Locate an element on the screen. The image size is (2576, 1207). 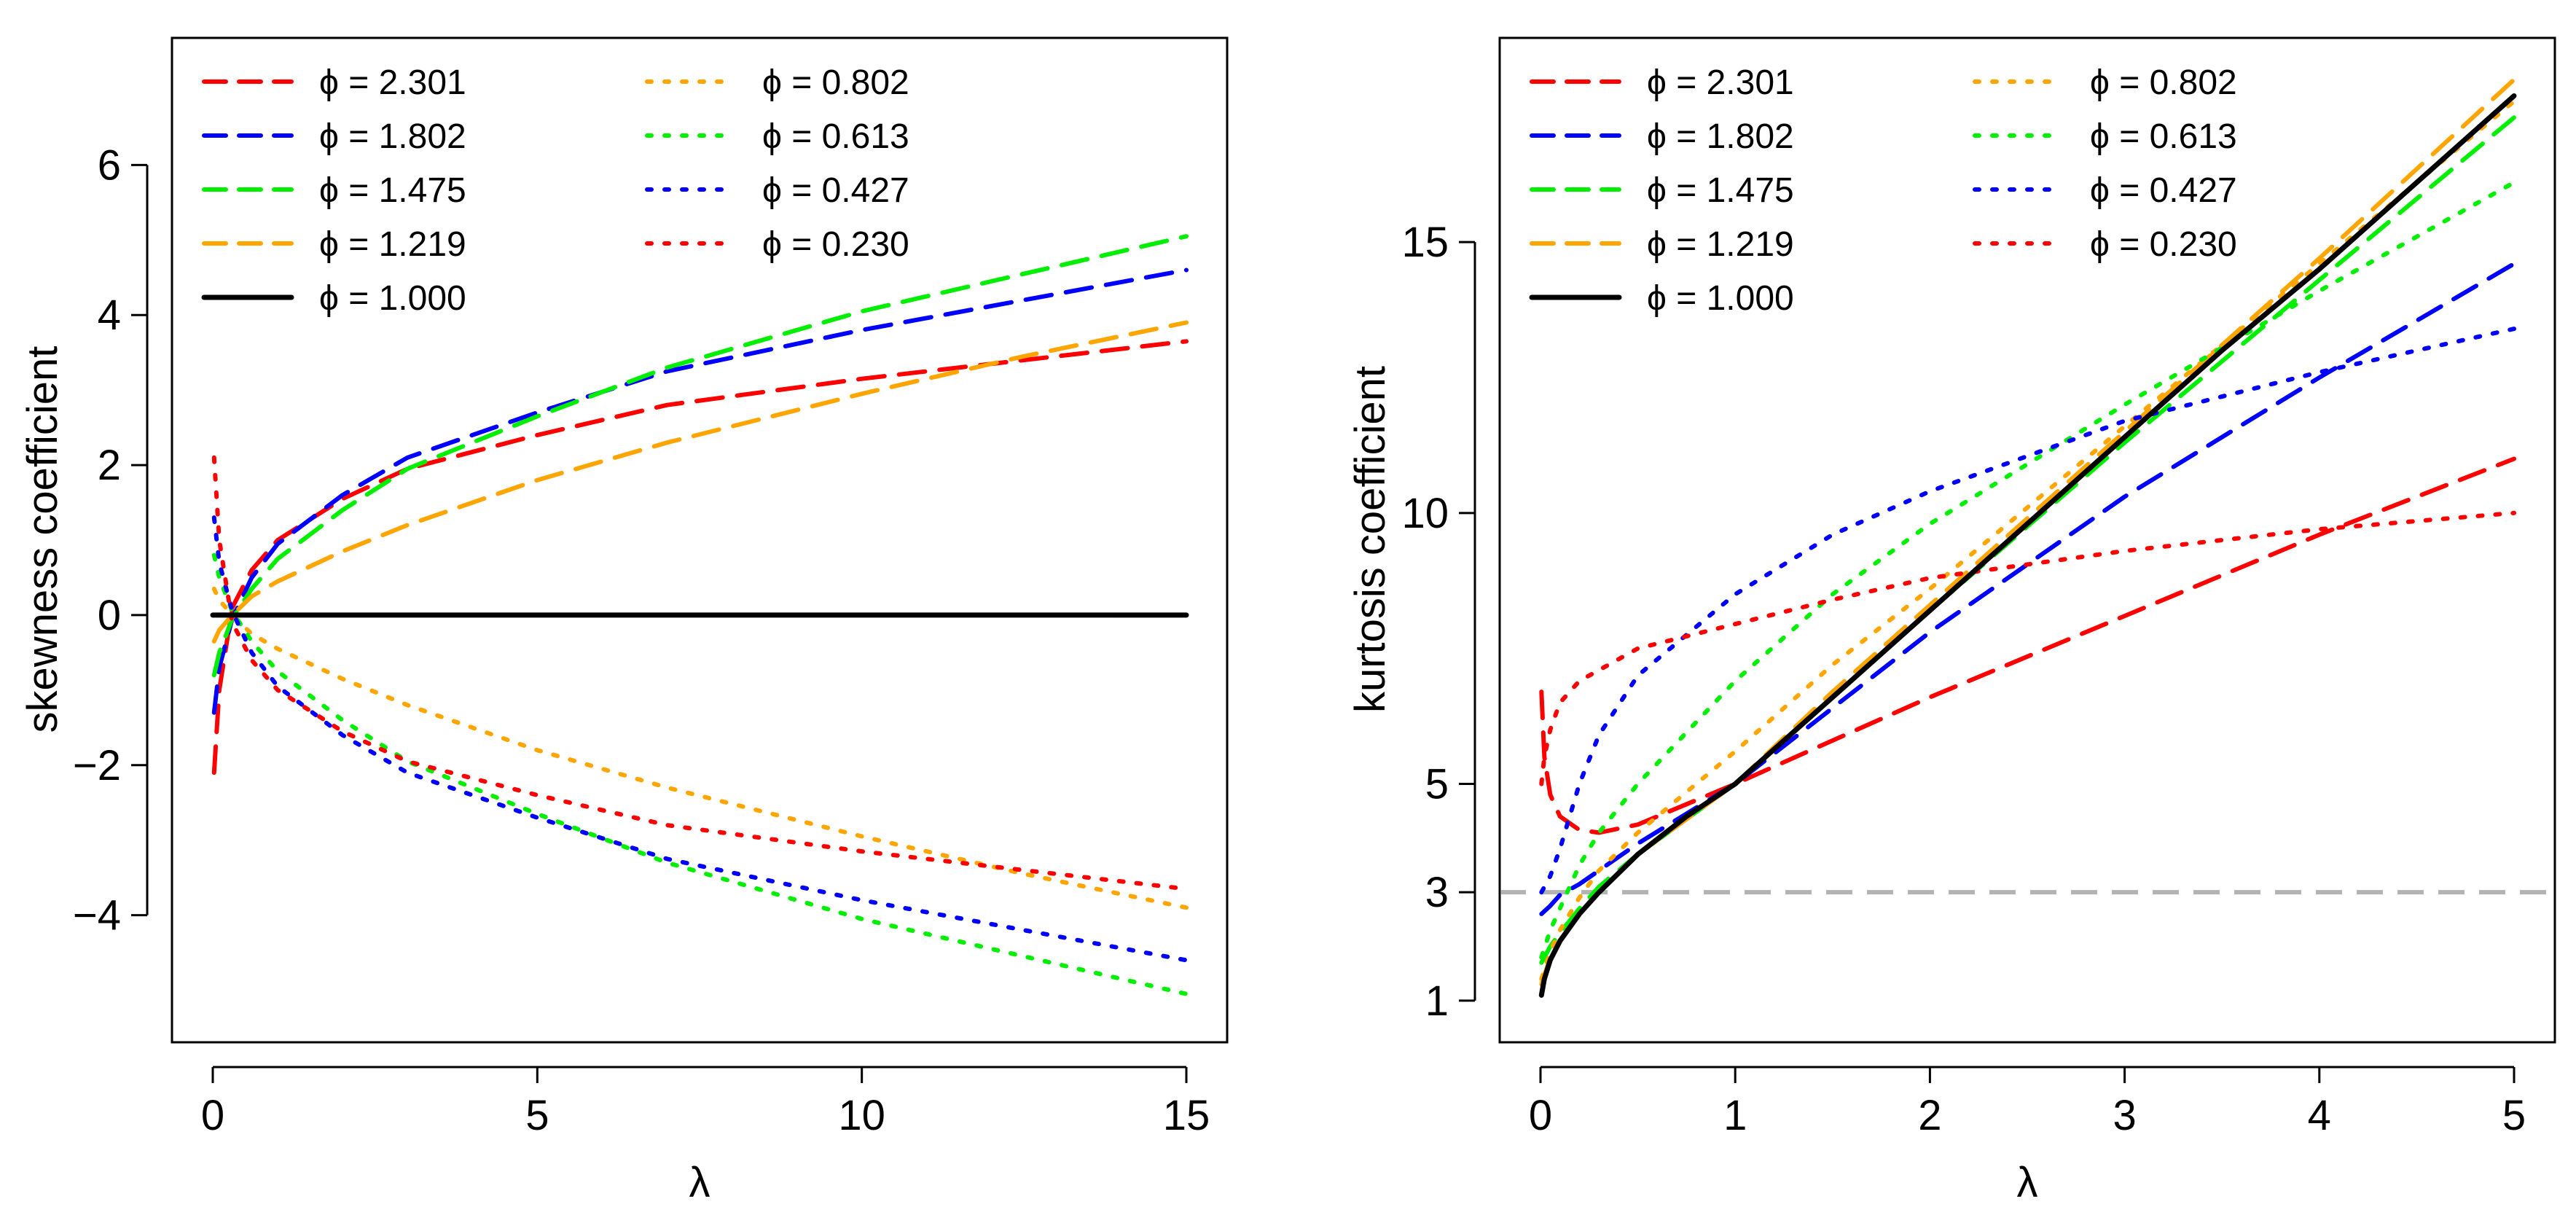
legend-item-phi-0-802: ϕ = 0.802 is located at coordinates (777, 82).